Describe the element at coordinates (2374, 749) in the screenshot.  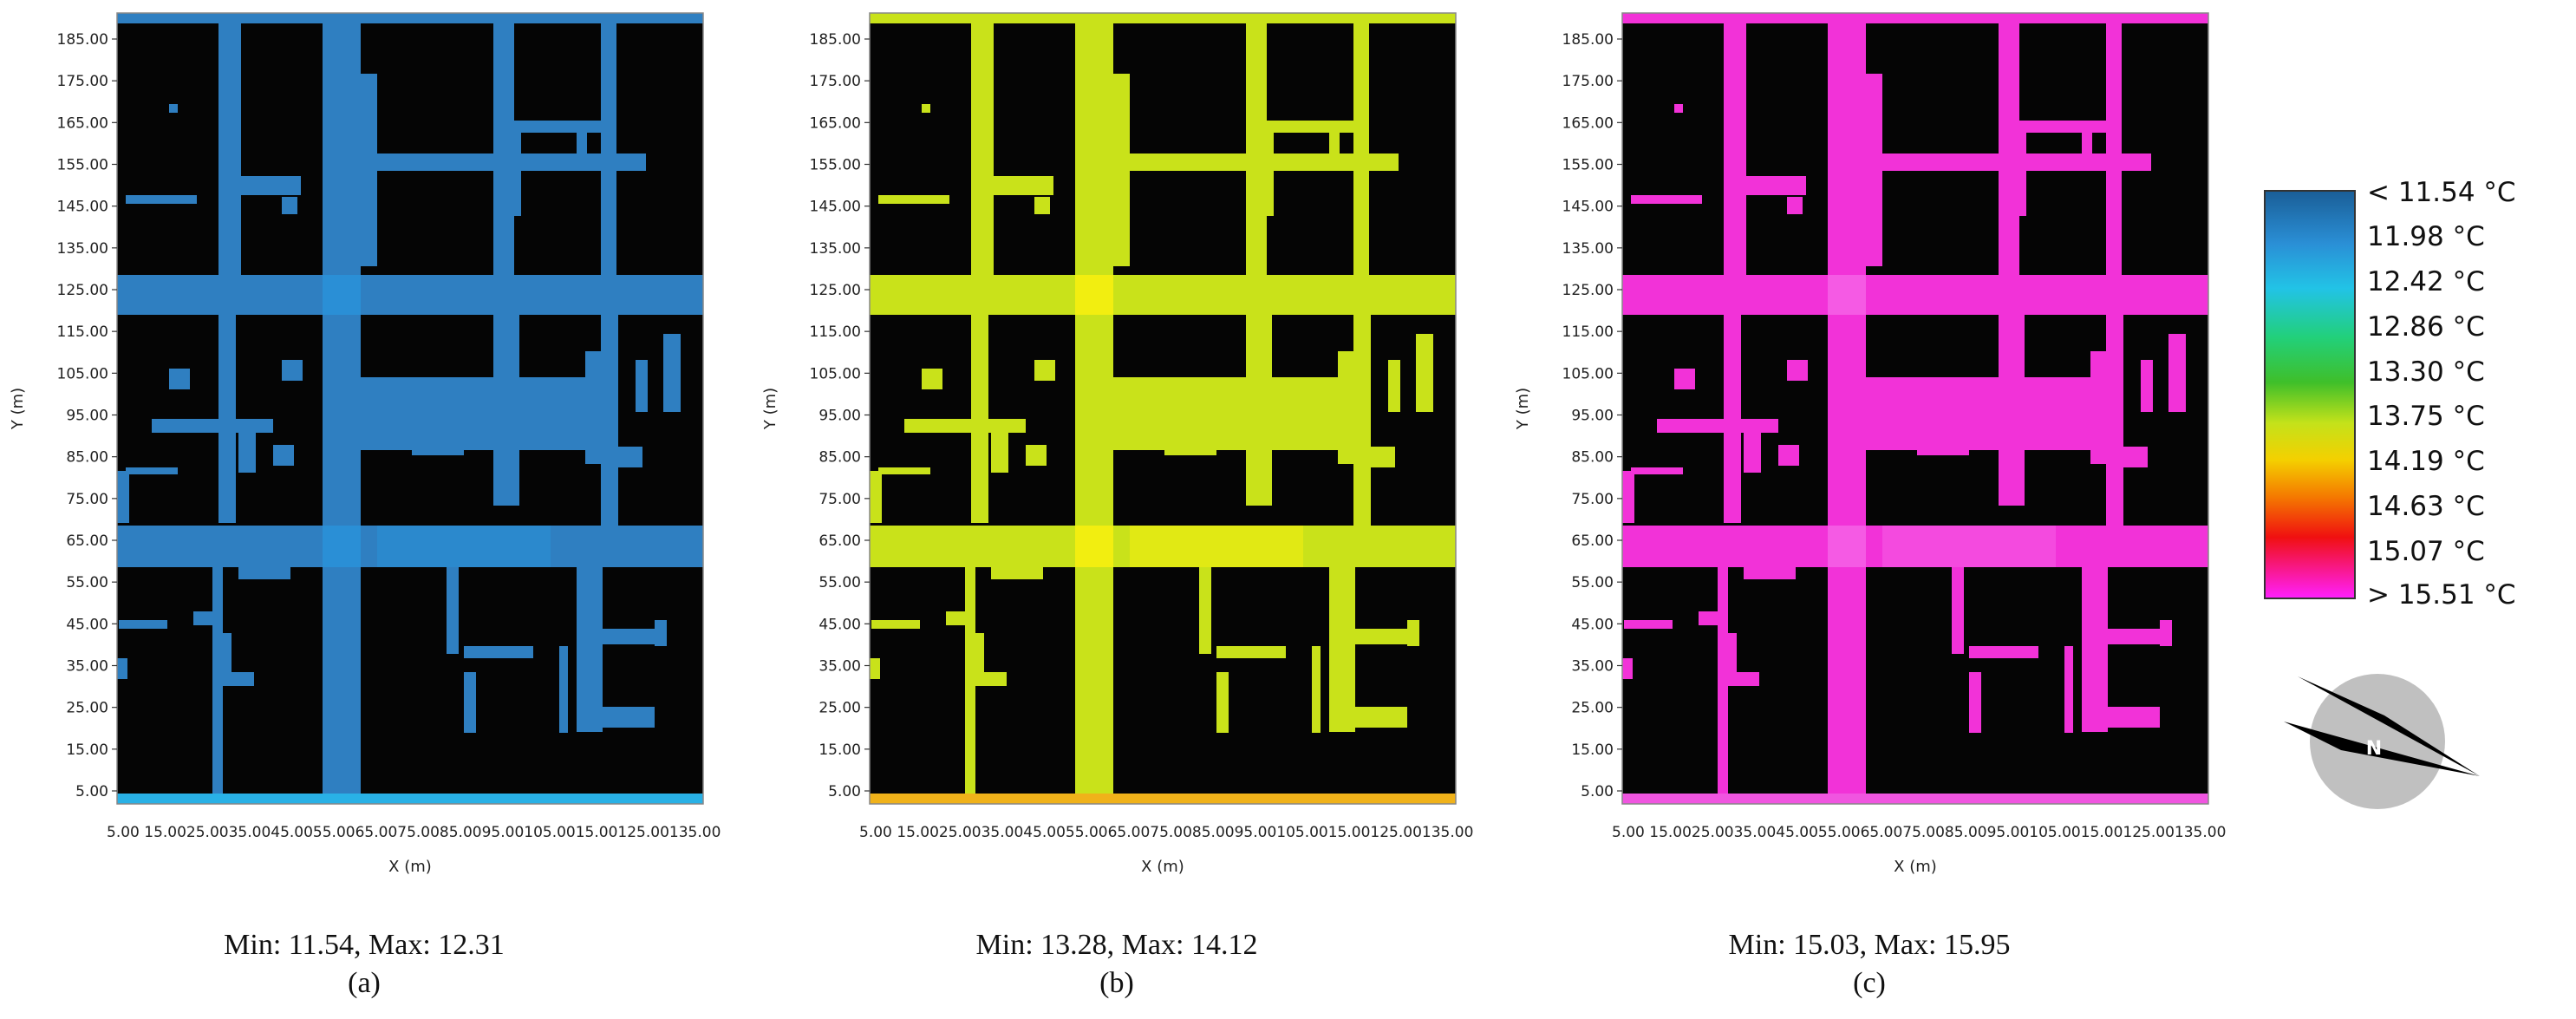
I see `compass-n-label: N` at that location.